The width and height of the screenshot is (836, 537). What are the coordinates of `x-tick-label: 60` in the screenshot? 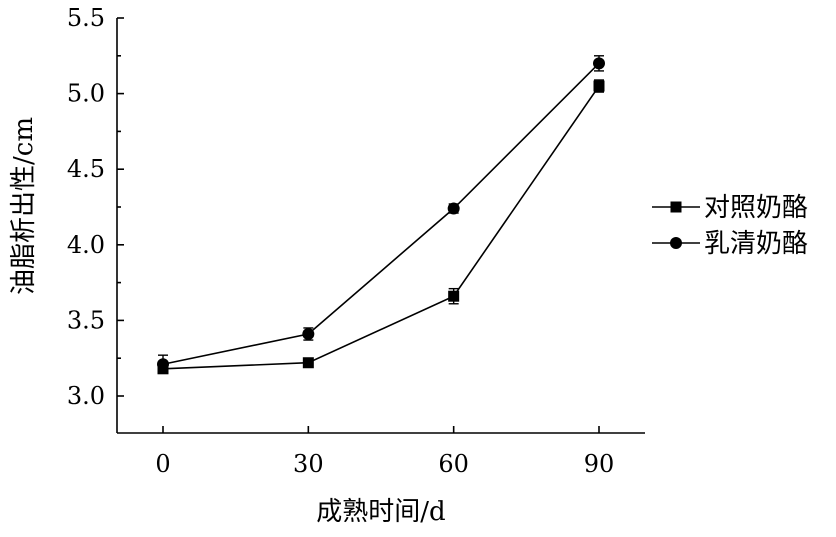 It's located at (453, 464).